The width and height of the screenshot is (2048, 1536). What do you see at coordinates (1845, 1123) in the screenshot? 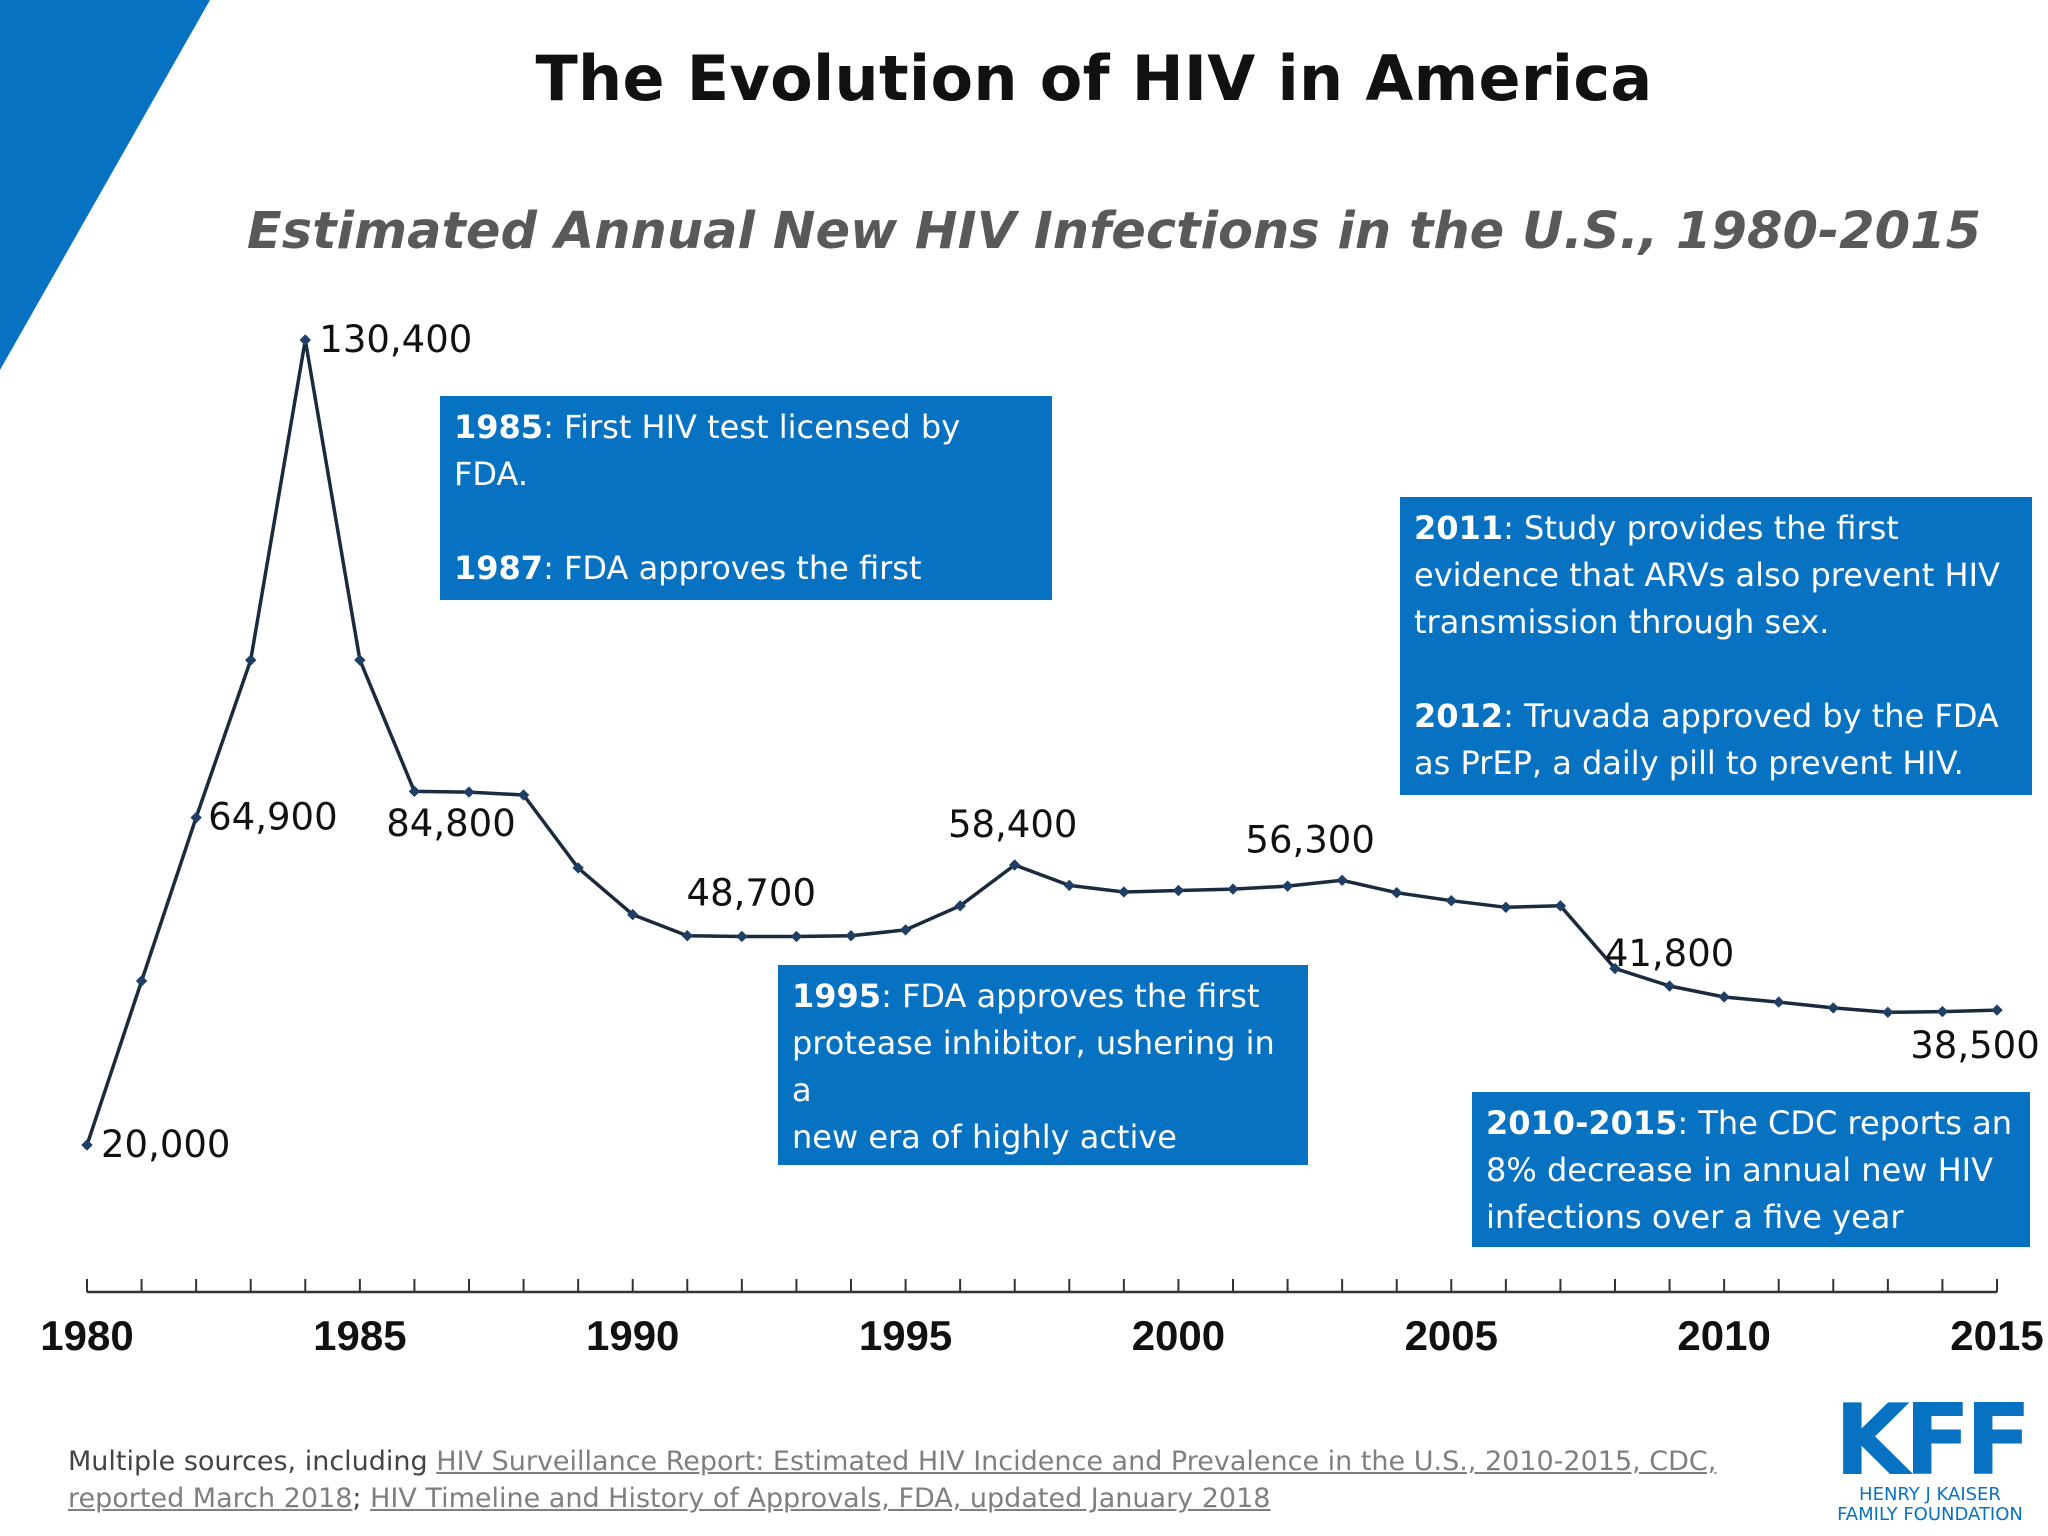
I see `callout-2010-2015-line1: : The CDC reports an` at bounding box center [1845, 1123].